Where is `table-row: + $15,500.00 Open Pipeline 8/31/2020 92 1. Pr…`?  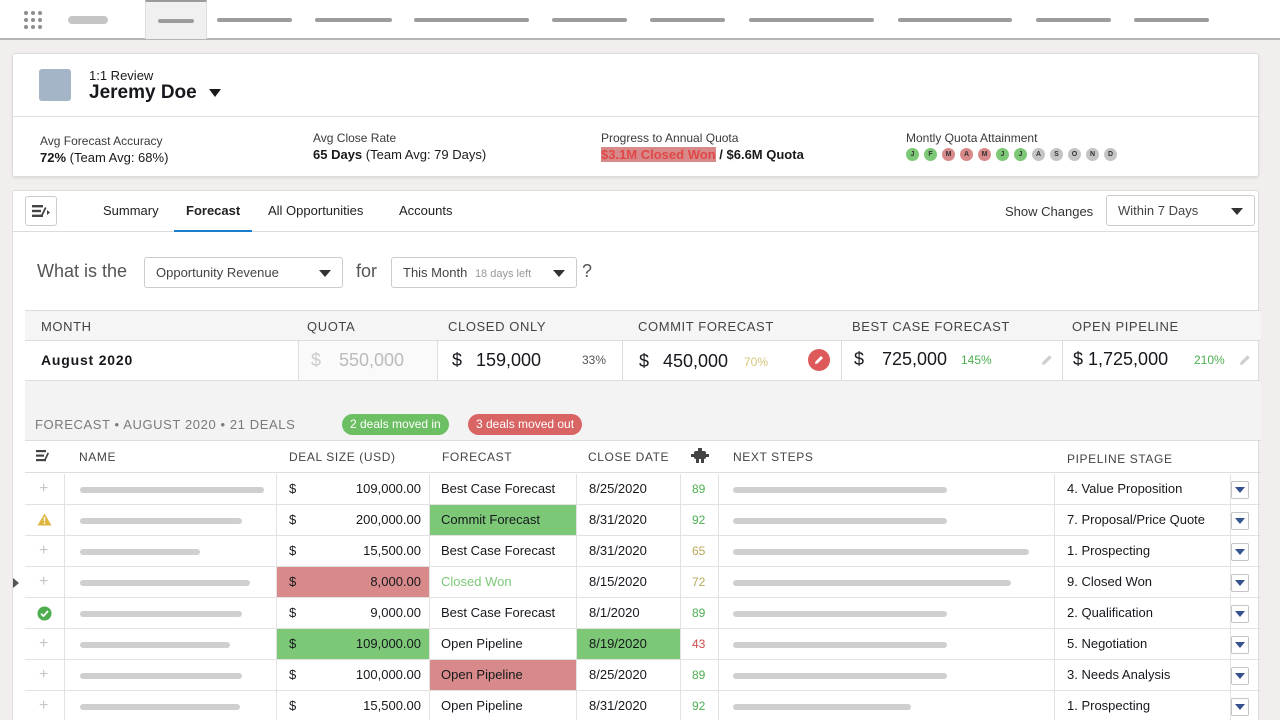
table-row: + $15,500.00 Open Pipeline 8/31/2020 92 1. Pr… is located at coordinates (643, 705).